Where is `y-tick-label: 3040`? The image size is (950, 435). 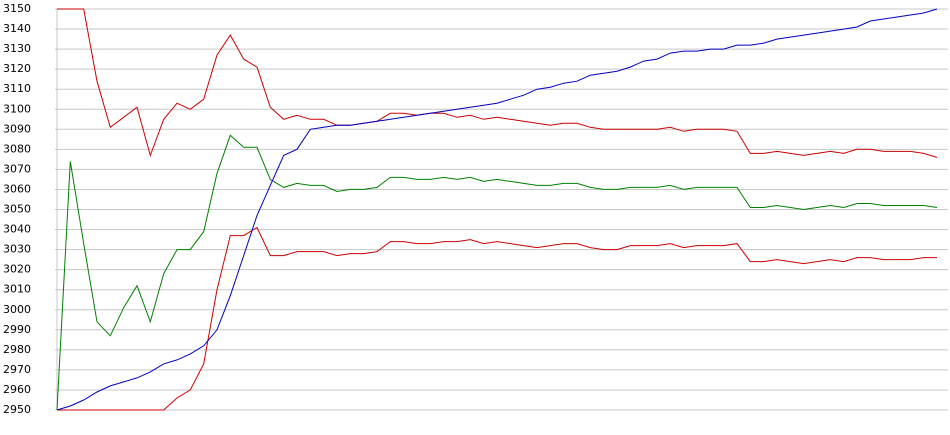 y-tick-label: 3040 is located at coordinates (17, 229).